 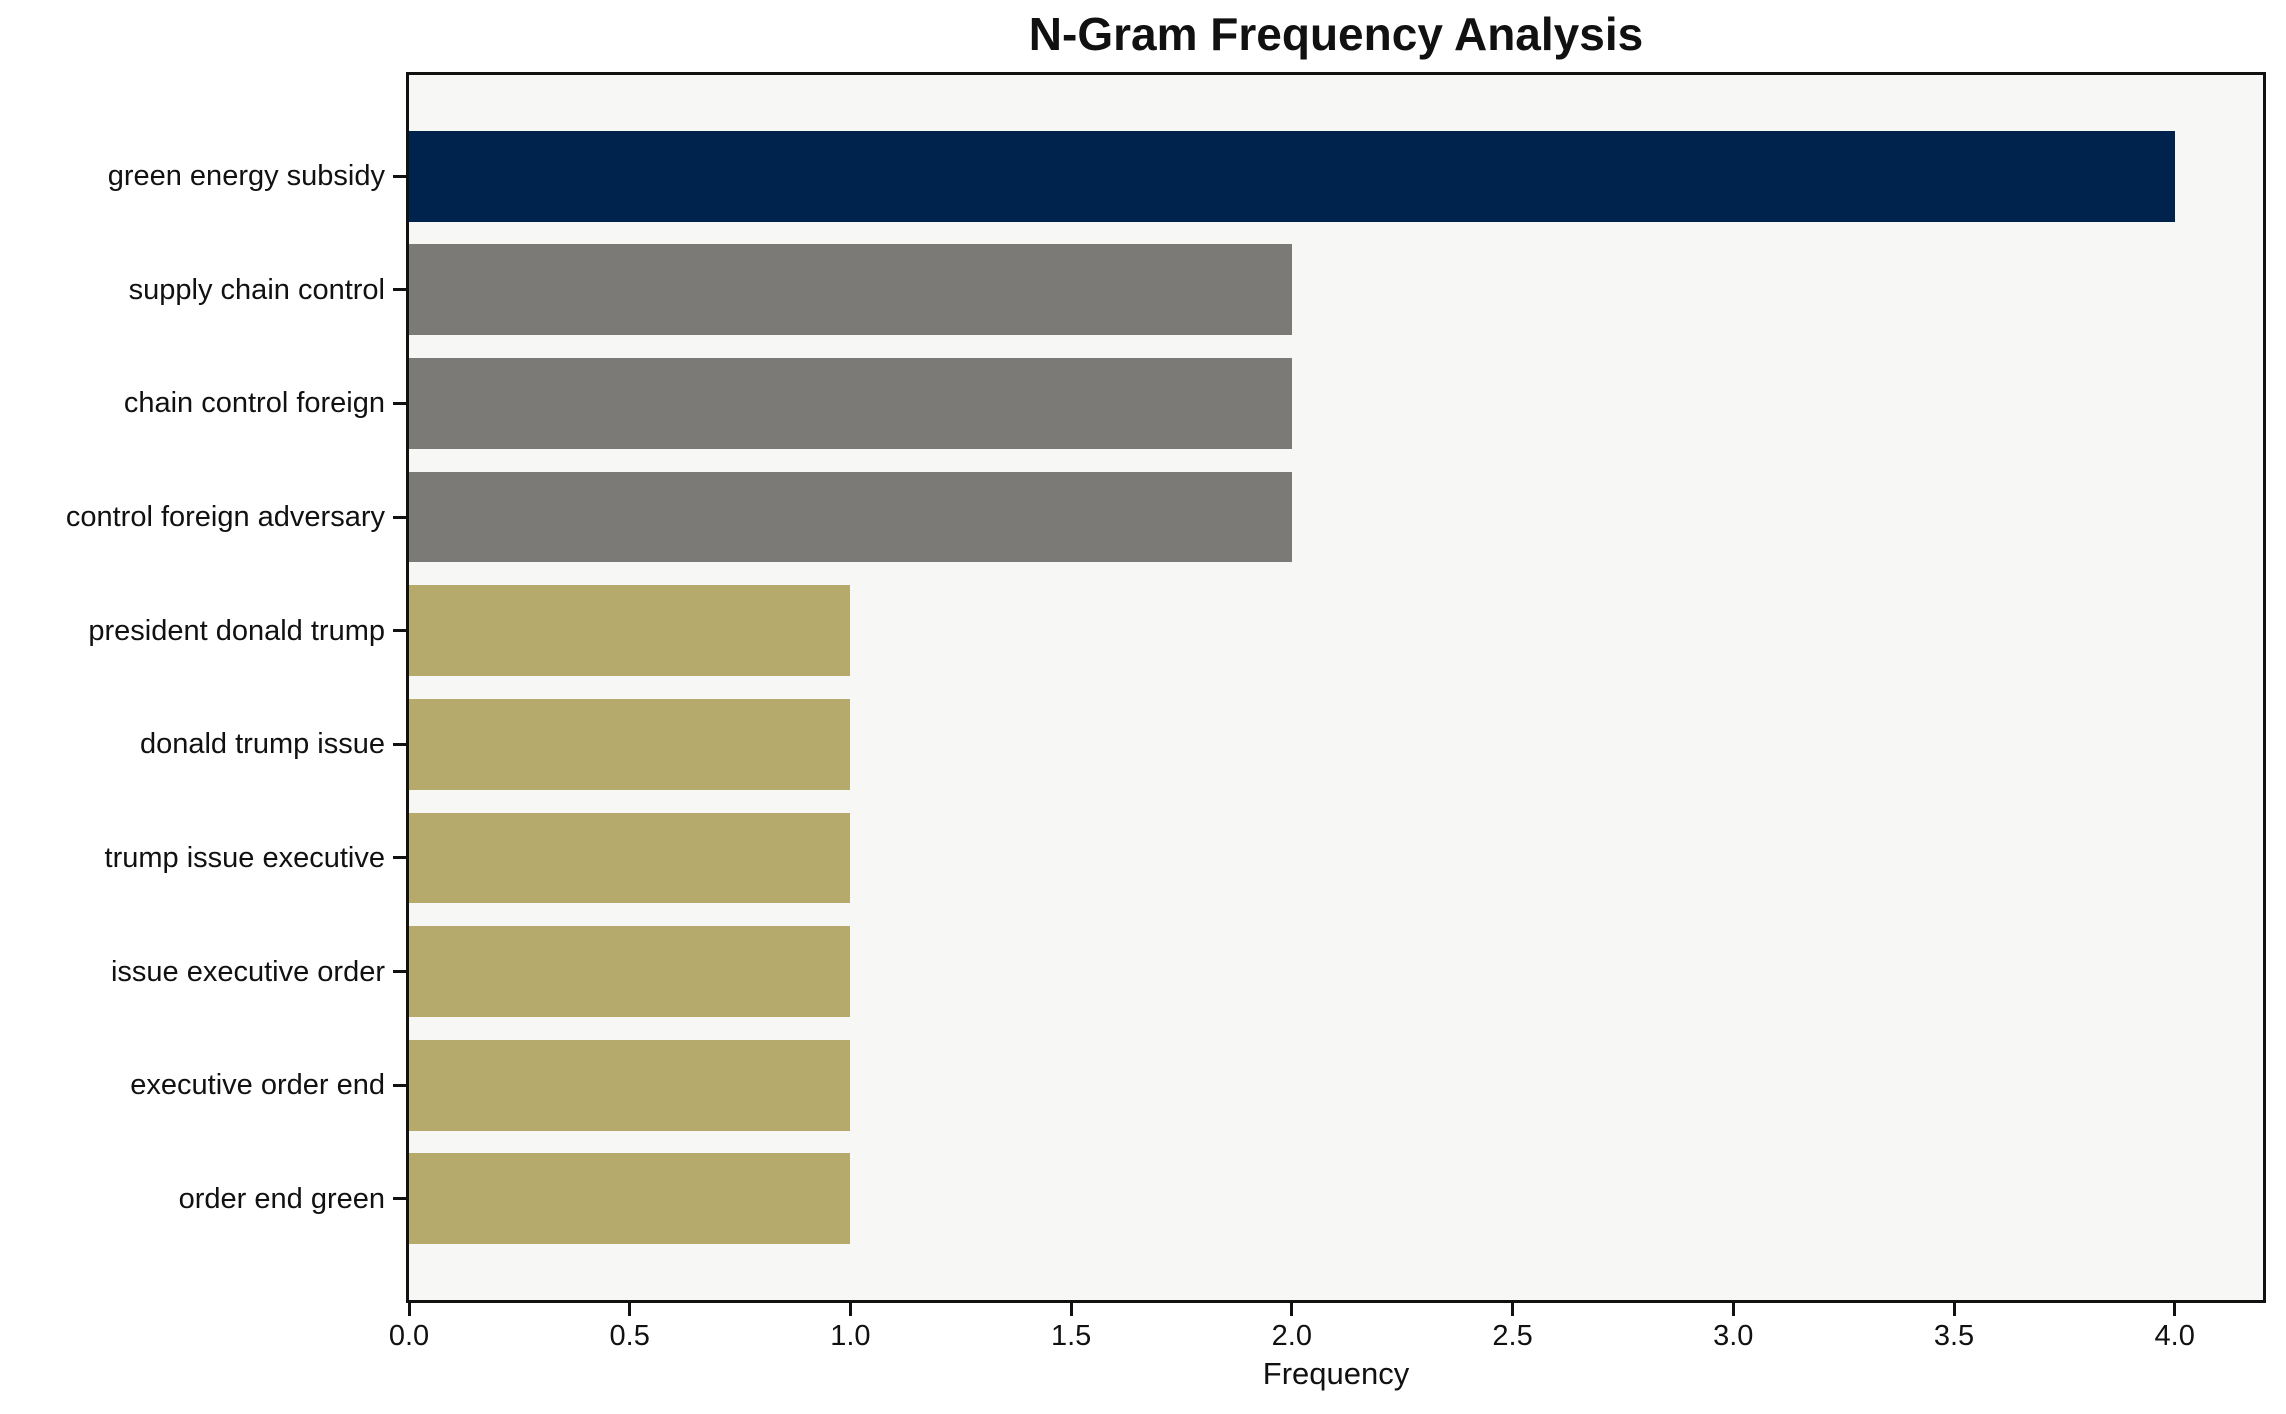 I want to click on bar-order-end-green, so click(x=630, y=1199).